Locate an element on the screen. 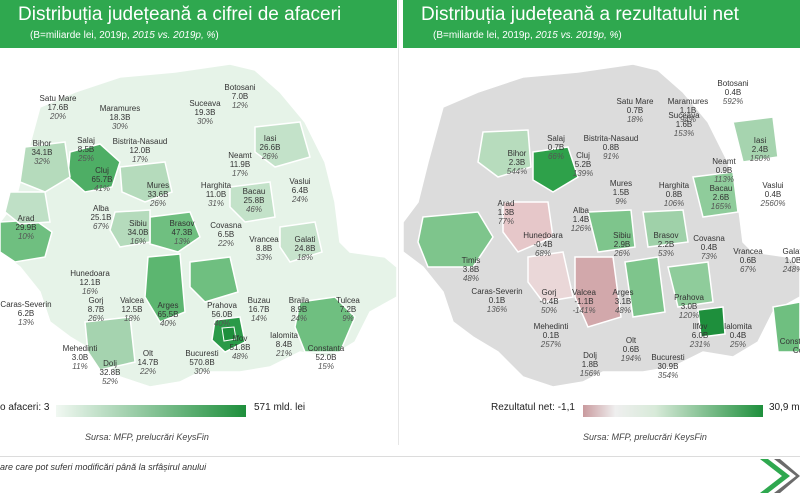 This screenshot has width=800, height=497. county-name: Suceava is located at coordinates (205, 103).